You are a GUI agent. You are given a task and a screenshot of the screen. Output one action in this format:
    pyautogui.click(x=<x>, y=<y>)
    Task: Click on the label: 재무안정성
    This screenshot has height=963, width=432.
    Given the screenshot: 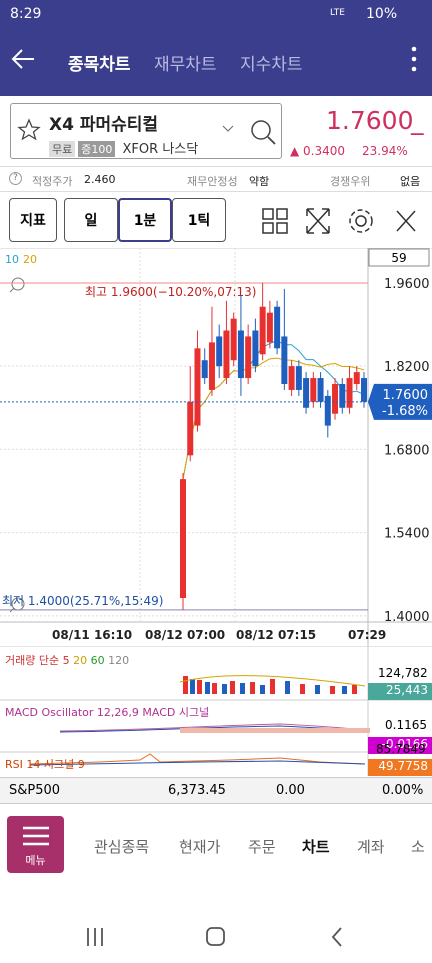 What is the action you would take?
    pyautogui.click(x=212, y=181)
    